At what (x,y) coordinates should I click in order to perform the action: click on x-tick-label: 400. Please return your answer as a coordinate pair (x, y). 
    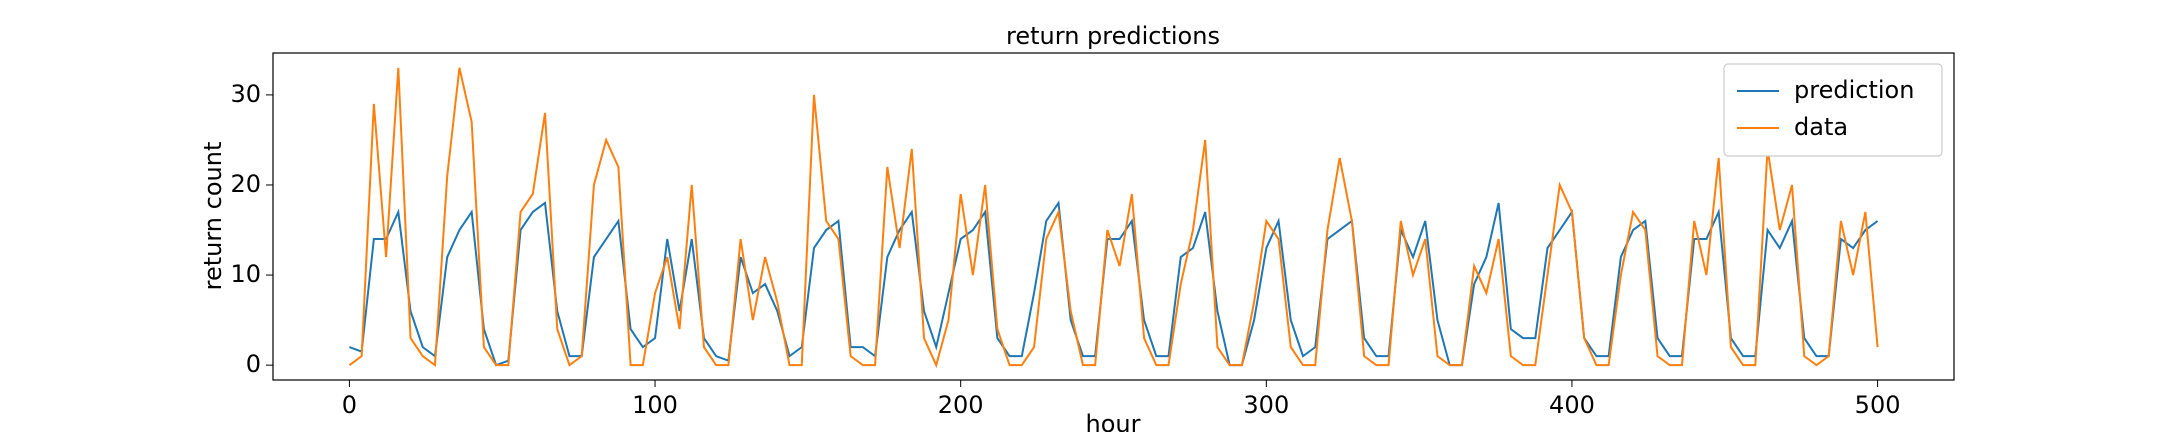
    Looking at the image, I should click on (1572, 405).